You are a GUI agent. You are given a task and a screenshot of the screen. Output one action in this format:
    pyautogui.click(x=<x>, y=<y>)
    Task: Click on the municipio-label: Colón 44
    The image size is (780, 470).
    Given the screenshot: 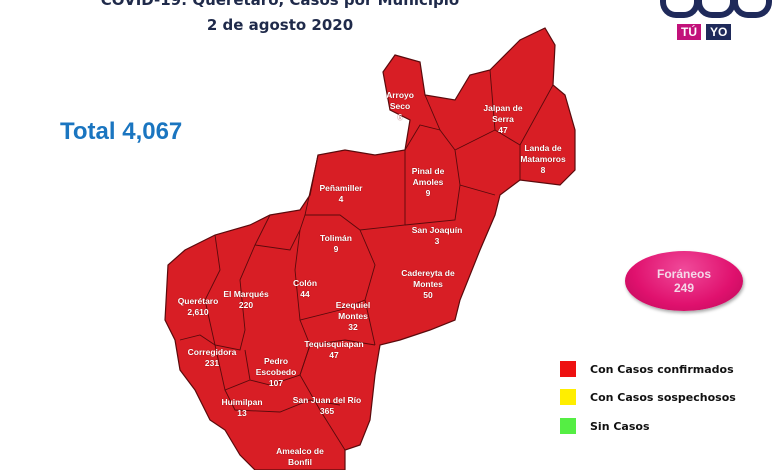 What is the action you would take?
    pyautogui.click(x=305, y=288)
    